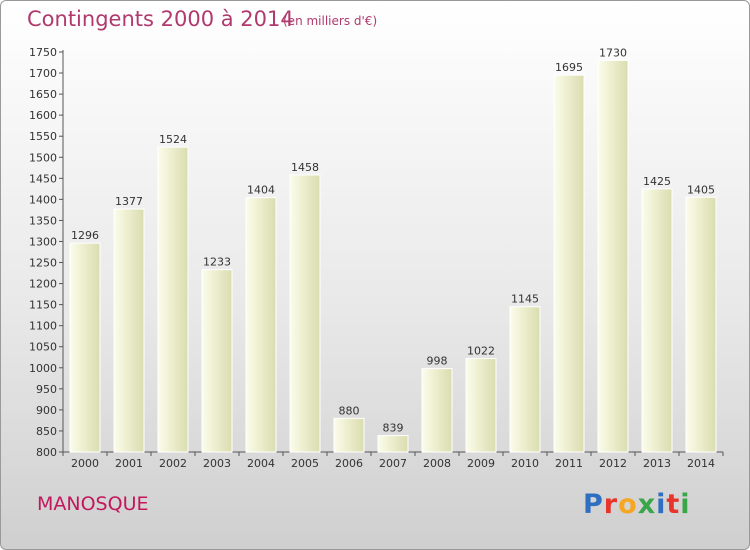  What do you see at coordinates (525, 299) in the screenshot?
I see `bar-value-label: 1145` at bounding box center [525, 299].